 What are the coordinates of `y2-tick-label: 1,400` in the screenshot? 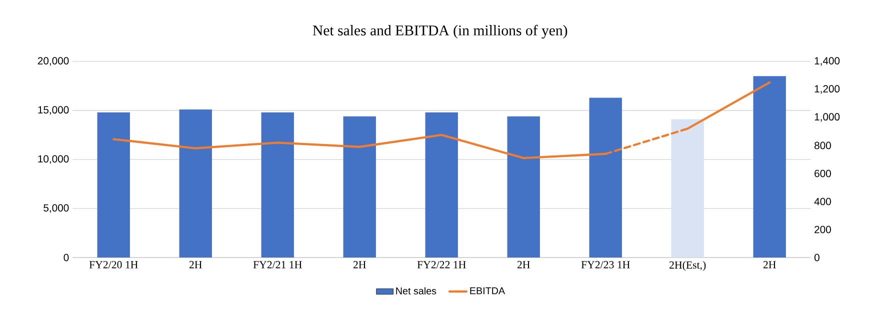 It's located at (827, 61).